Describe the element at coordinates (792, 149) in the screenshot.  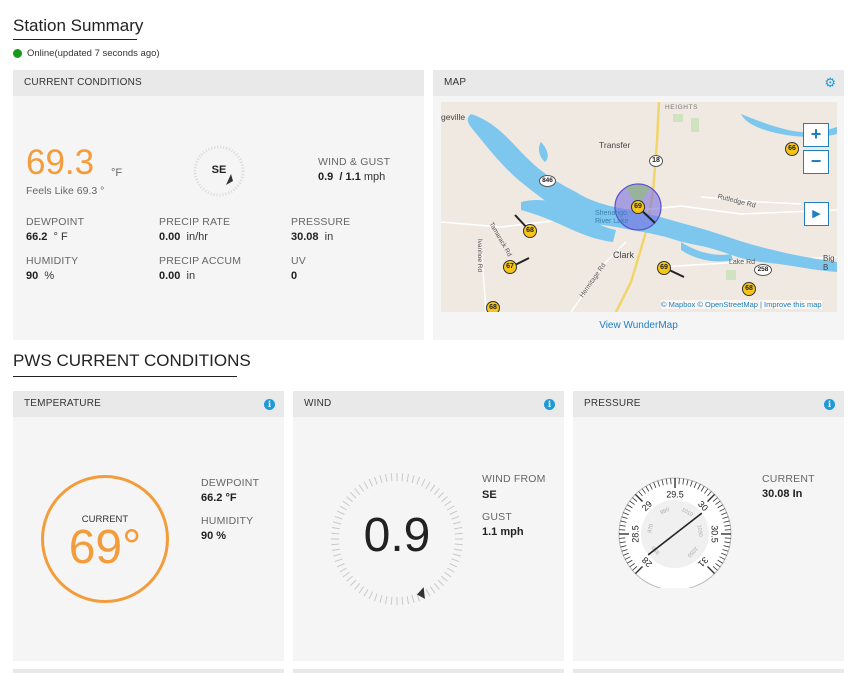
I see `station-marker: 66` at that location.